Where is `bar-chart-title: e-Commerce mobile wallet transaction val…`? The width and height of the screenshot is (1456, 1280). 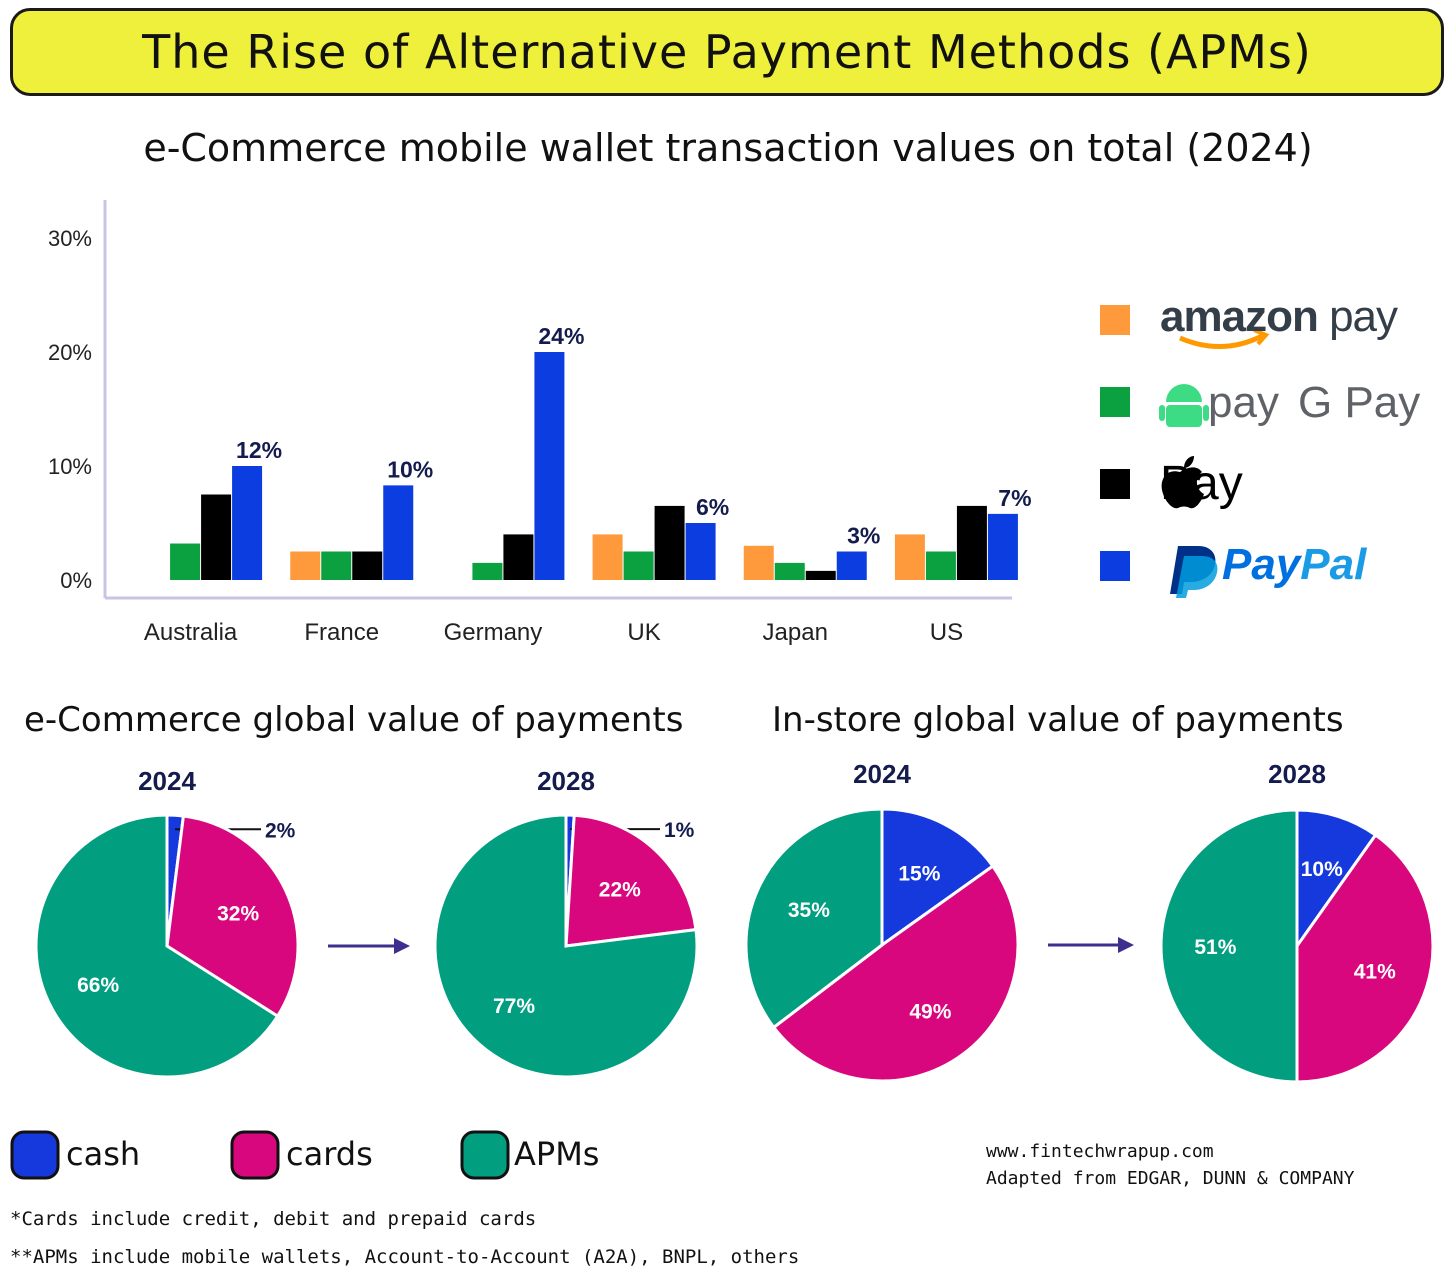 bar-chart-title: e-Commerce mobile wallet transaction val… is located at coordinates (728, 148).